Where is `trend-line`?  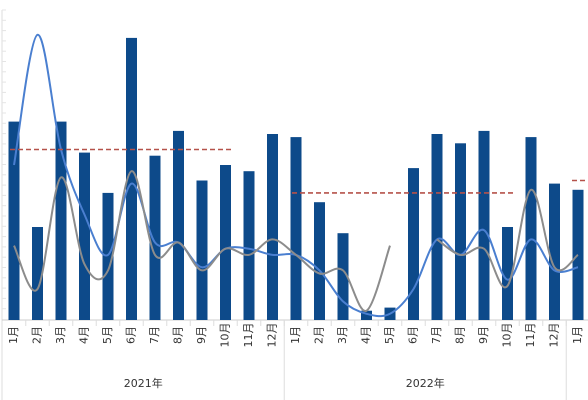 trend-line is located at coordinates (507, 238).